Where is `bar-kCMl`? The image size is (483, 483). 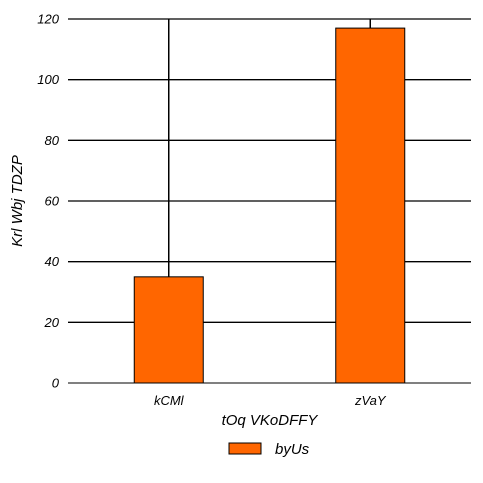 bar-kCMl is located at coordinates (168, 330).